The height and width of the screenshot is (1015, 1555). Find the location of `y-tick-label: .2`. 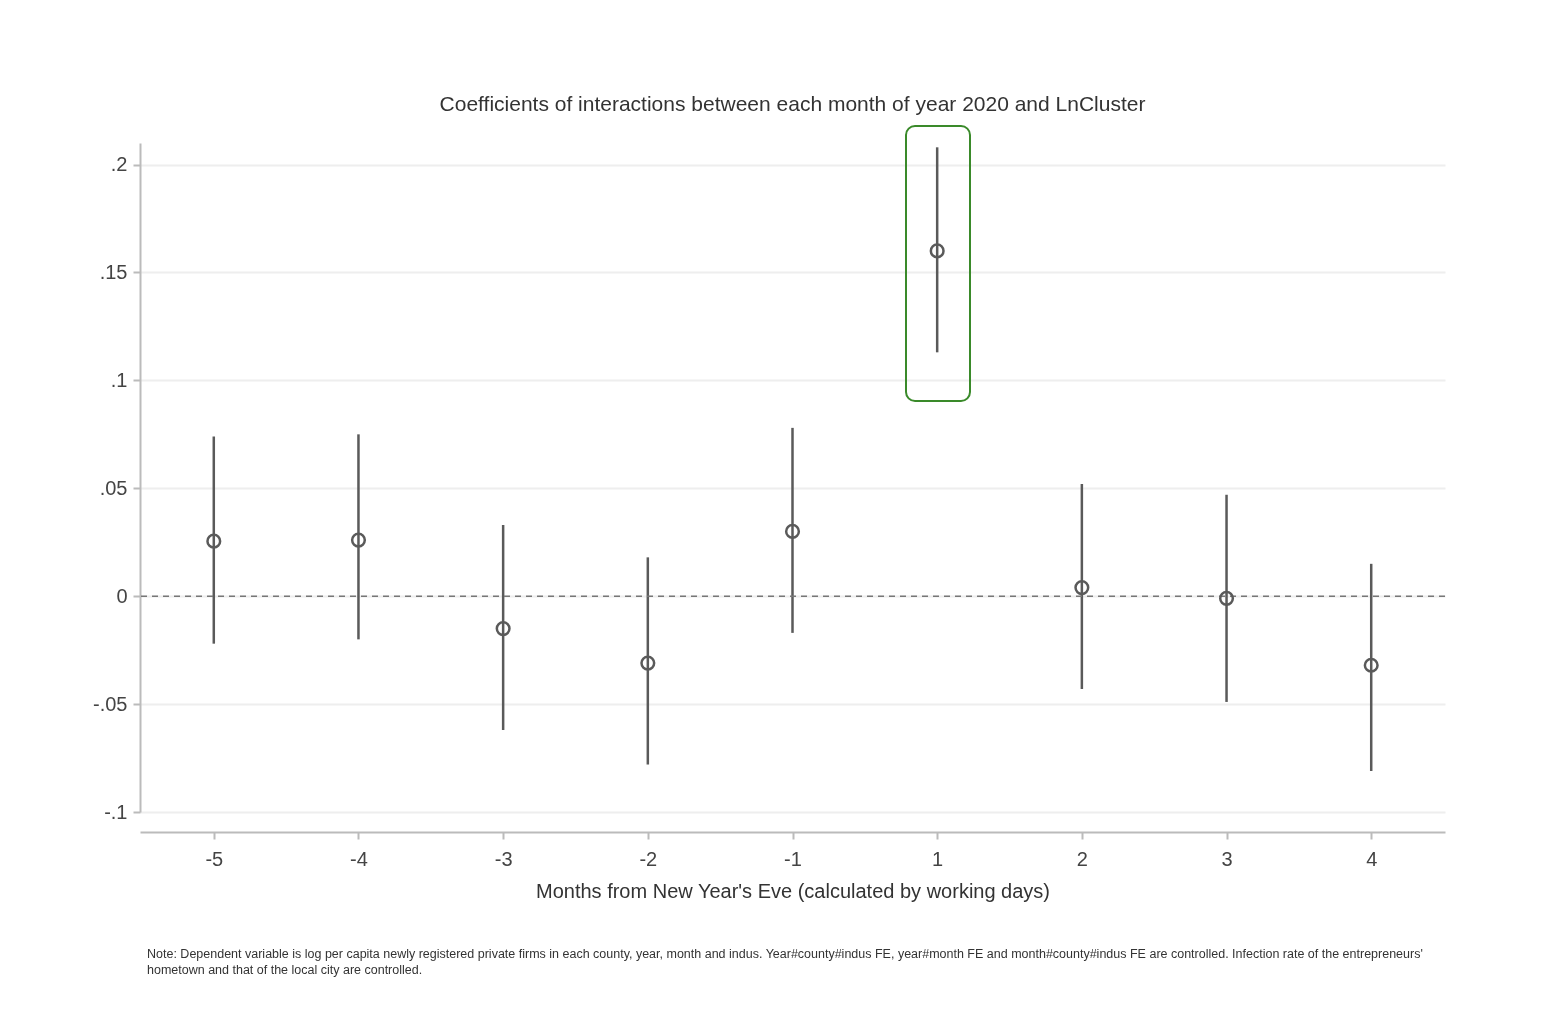

y-tick-label: .2 is located at coordinates (119, 164).